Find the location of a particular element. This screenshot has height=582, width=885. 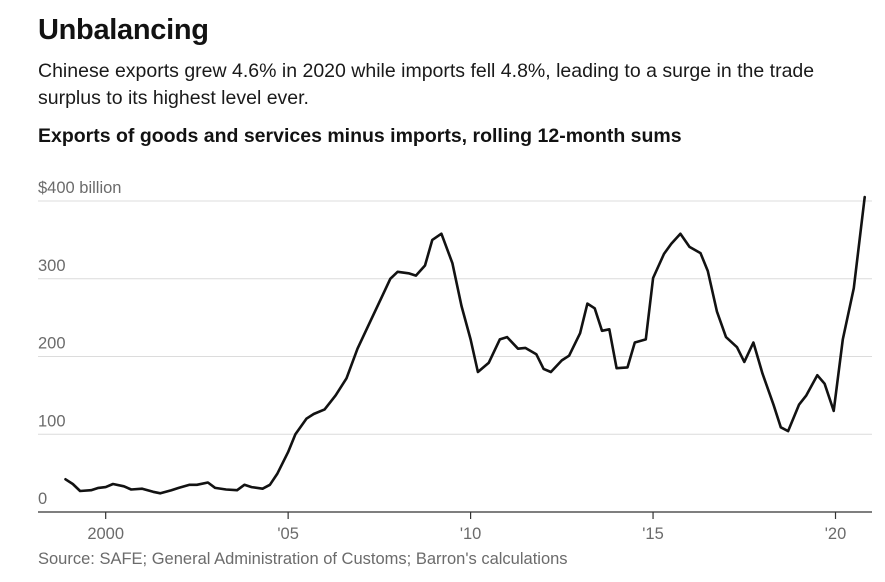

y-tick-label: 0 is located at coordinates (42, 499).